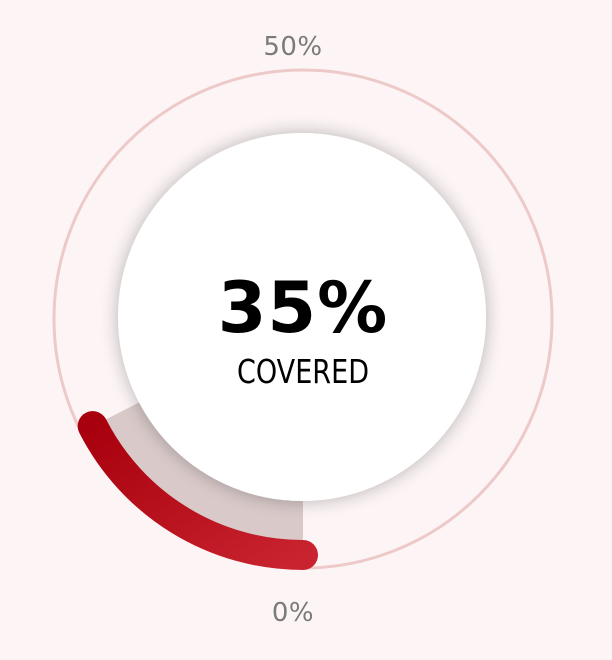 Image resolution: width=612 pixels, height=660 pixels. I want to click on gauge-progress-arc, so click(197, 490).